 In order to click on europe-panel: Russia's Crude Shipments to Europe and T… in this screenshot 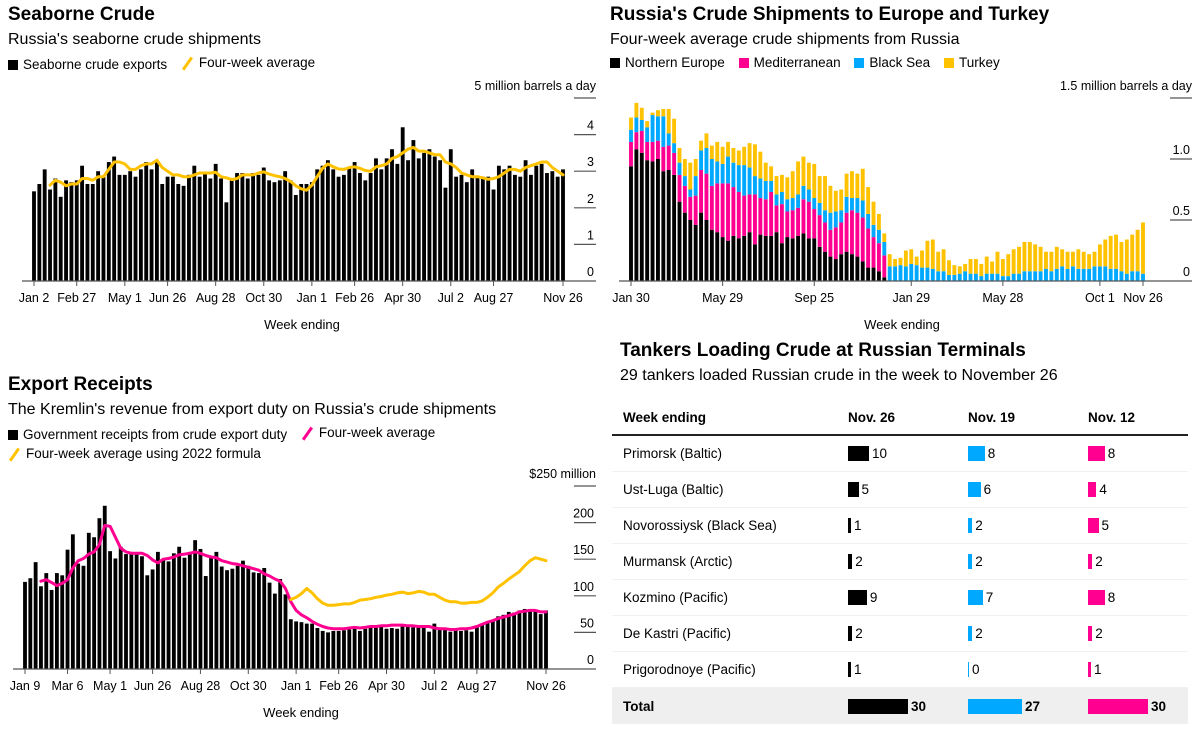, I will do `click(905, 38)`.